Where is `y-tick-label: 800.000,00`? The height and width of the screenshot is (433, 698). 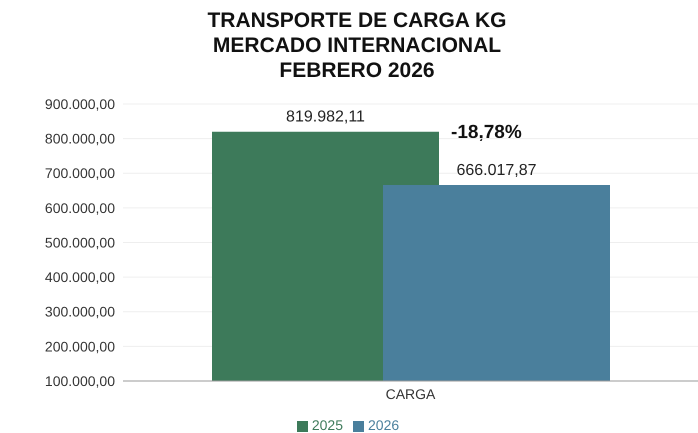 y-tick-label: 800.000,00 is located at coordinates (80, 138).